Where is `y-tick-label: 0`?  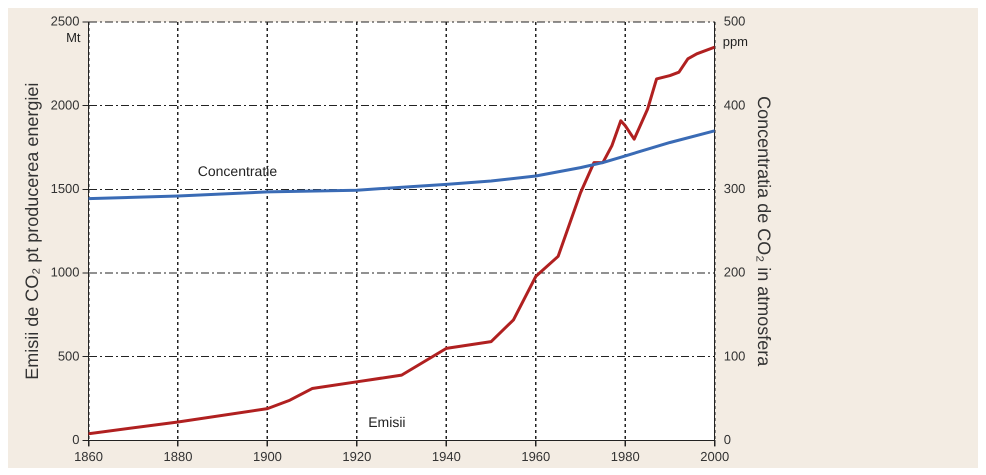
y-tick-label: 0 is located at coordinates (76, 439).